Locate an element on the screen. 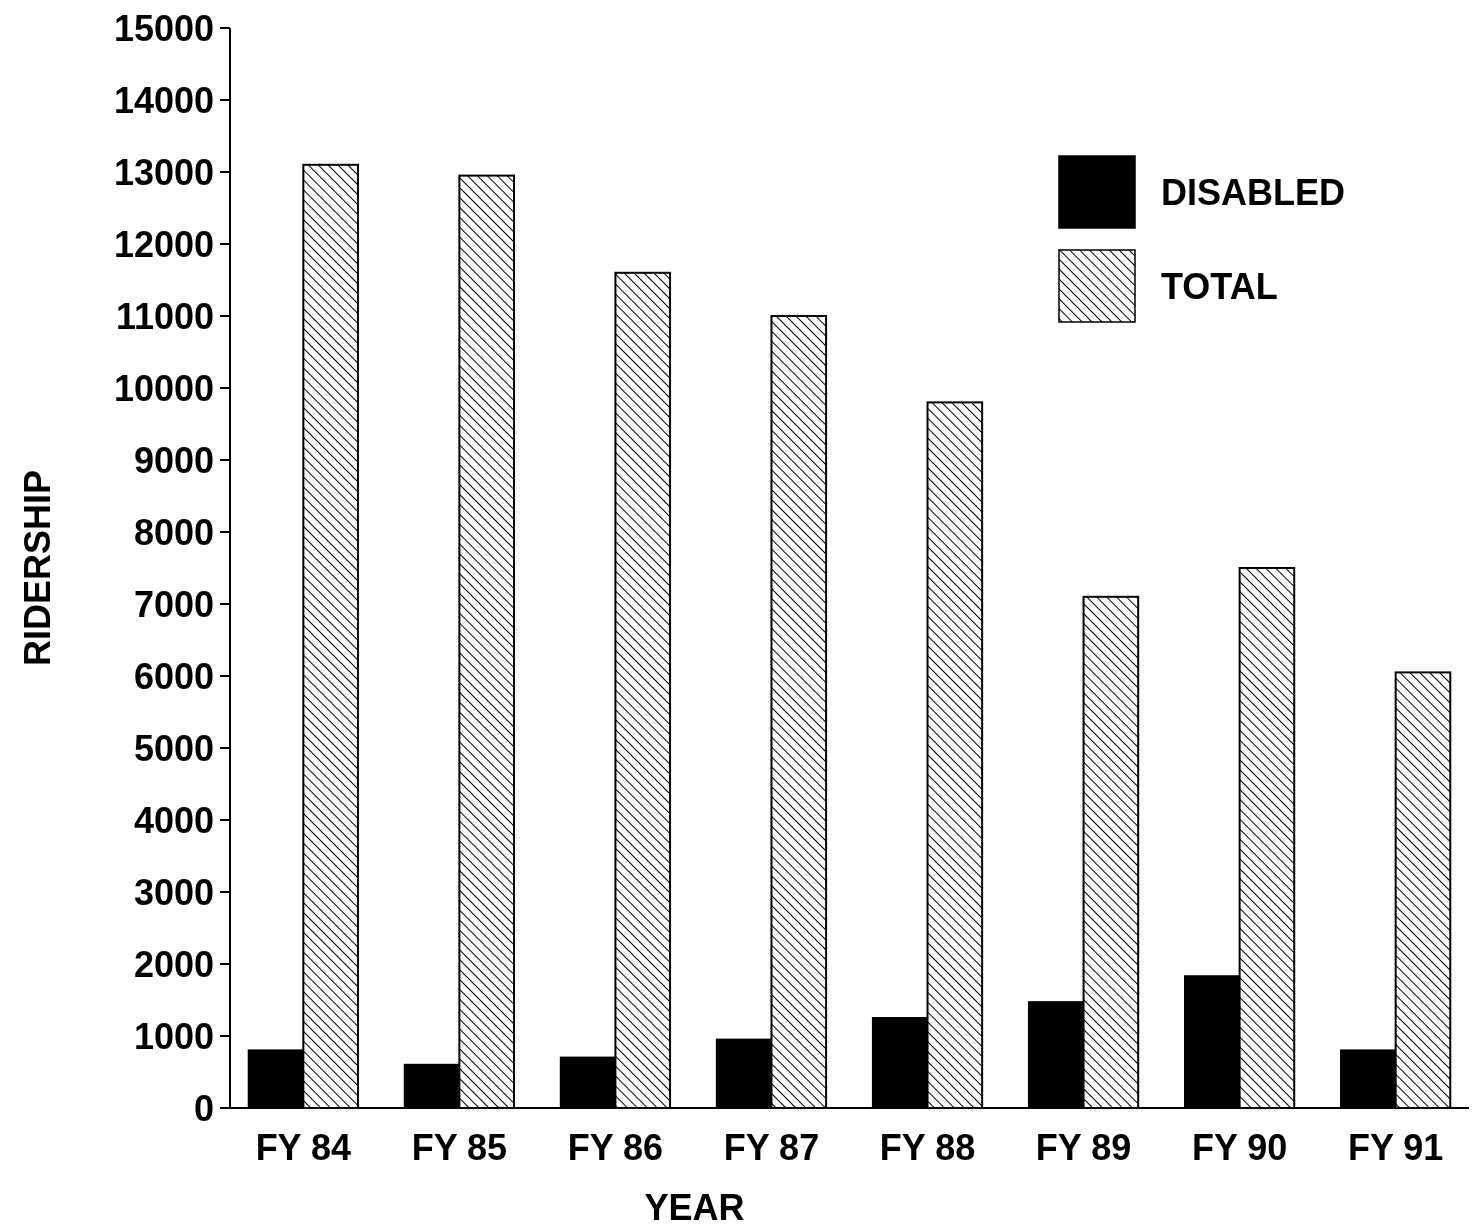 This screenshot has height=1227, width=1479. x-tick-label: FY 85 is located at coordinates (459, 1147).